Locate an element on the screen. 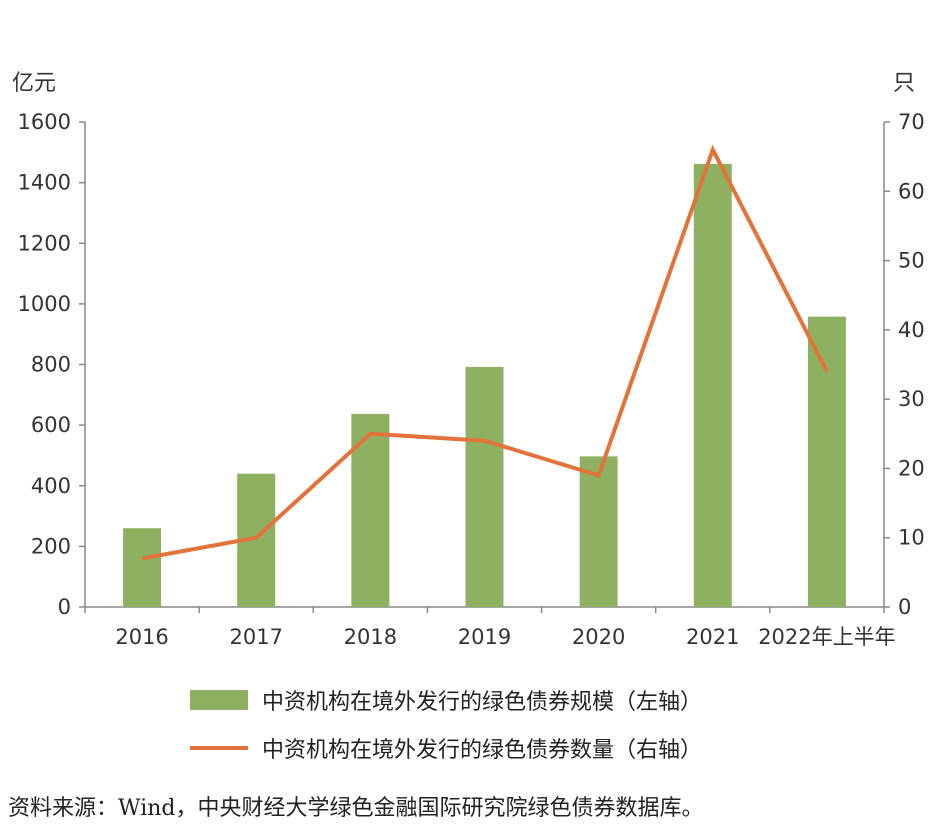 Image resolution: width=940 pixels, height=834 pixels. y-left-unit: 亿元 is located at coordinates (34, 83).